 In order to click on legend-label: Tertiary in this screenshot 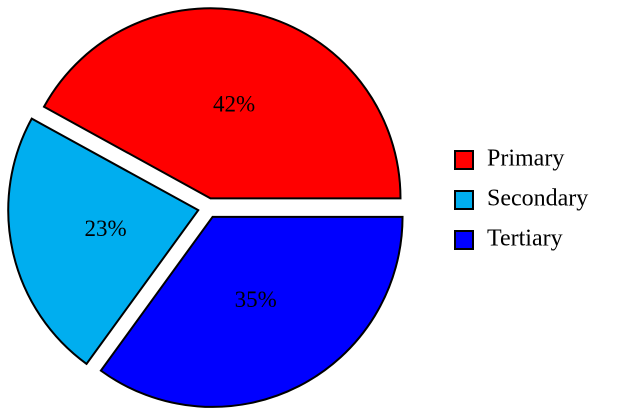, I will do `click(525, 239)`.